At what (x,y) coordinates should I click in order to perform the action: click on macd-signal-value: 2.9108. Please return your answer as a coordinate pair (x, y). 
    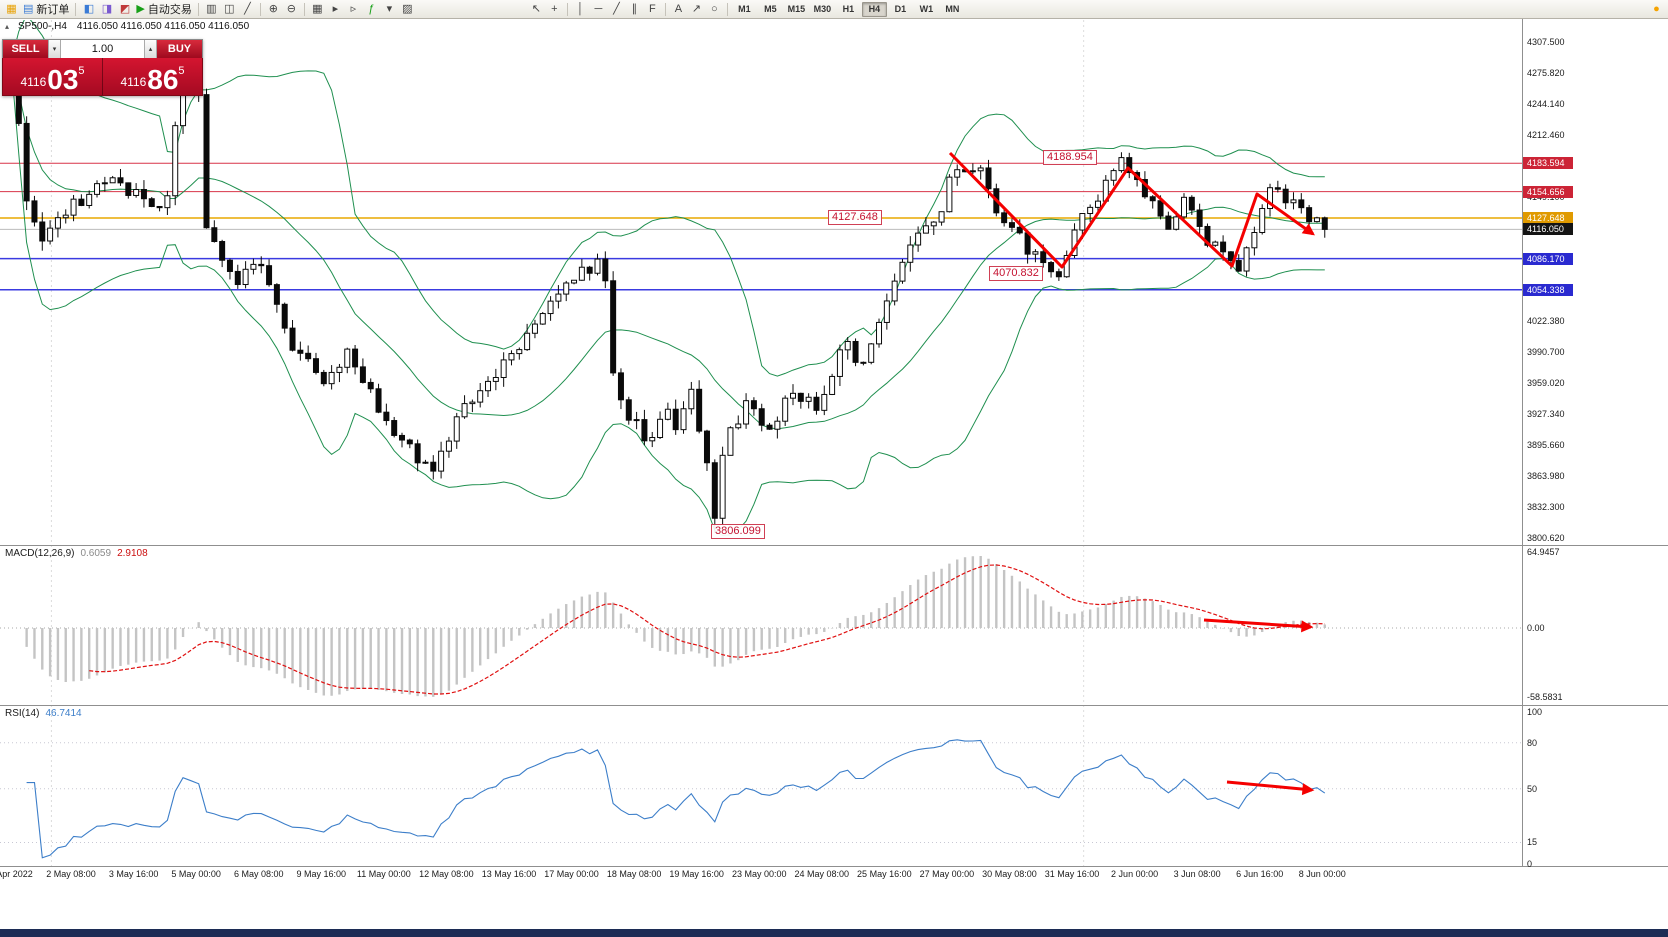
    Looking at the image, I should click on (132, 553).